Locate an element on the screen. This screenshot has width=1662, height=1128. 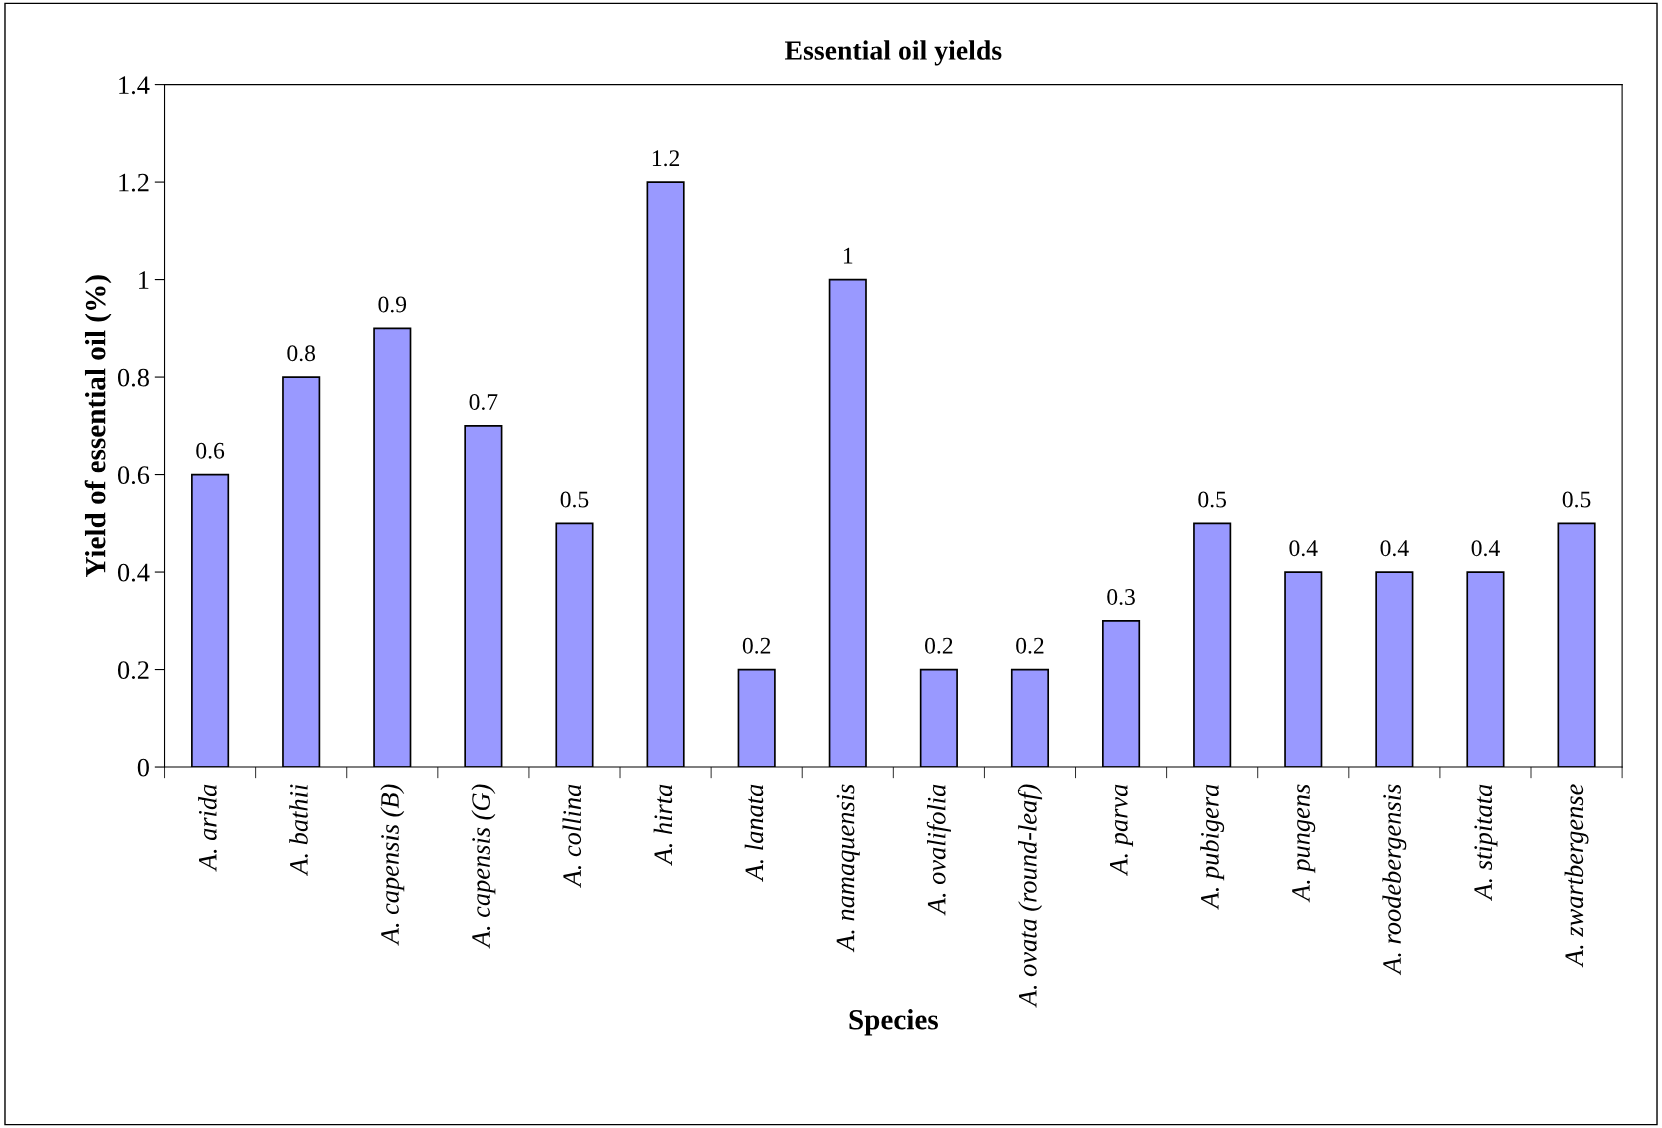
x-tick-label: A. pubigera is located at coordinates (1212, 847).